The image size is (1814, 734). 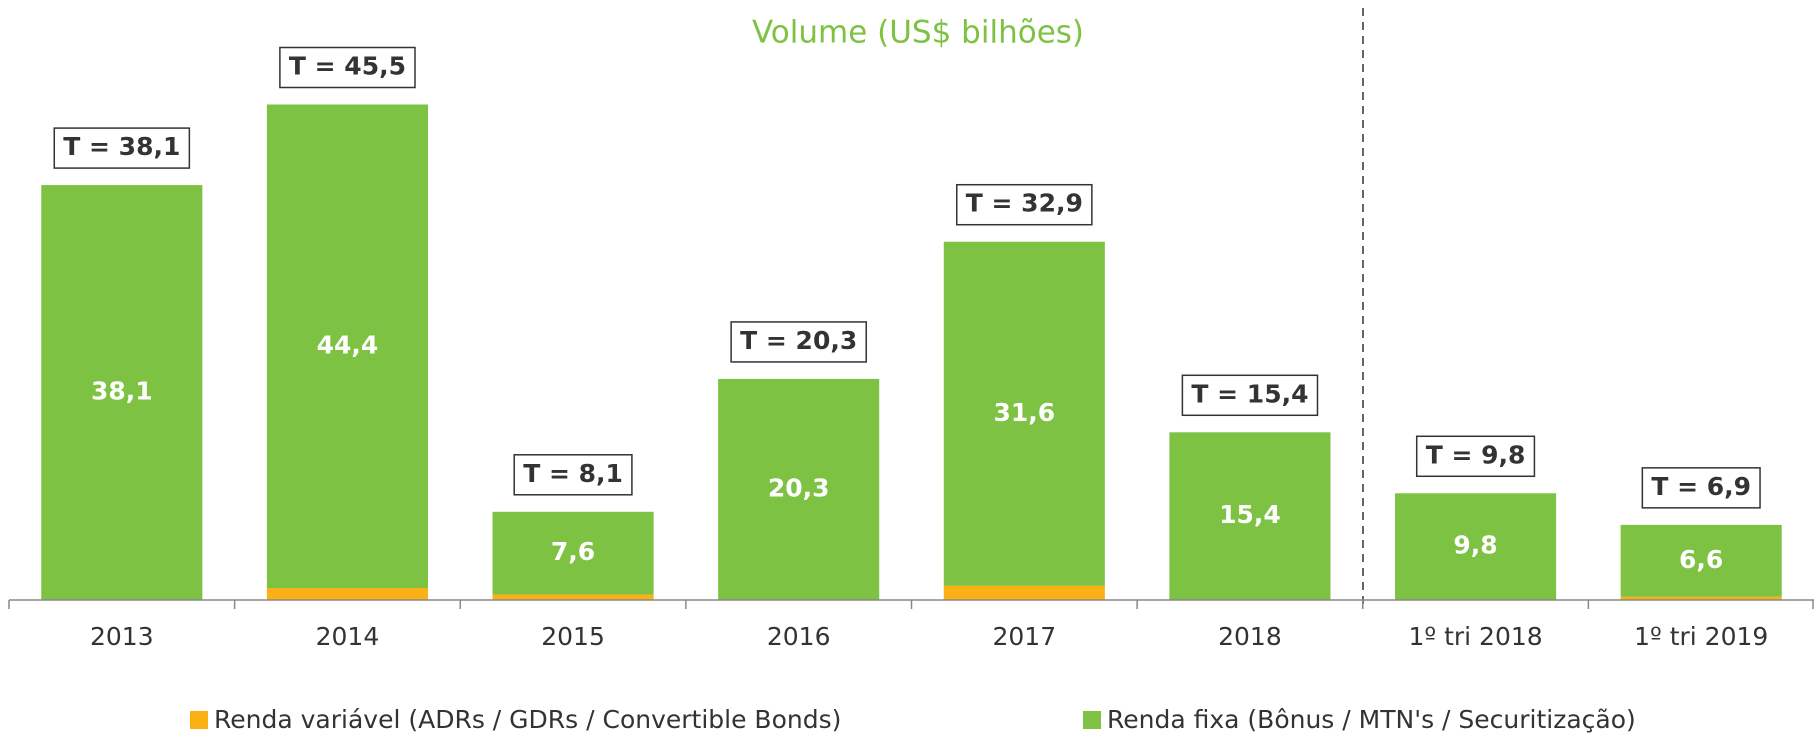 I want to click on data-label: 38,1, so click(x=122, y=391).